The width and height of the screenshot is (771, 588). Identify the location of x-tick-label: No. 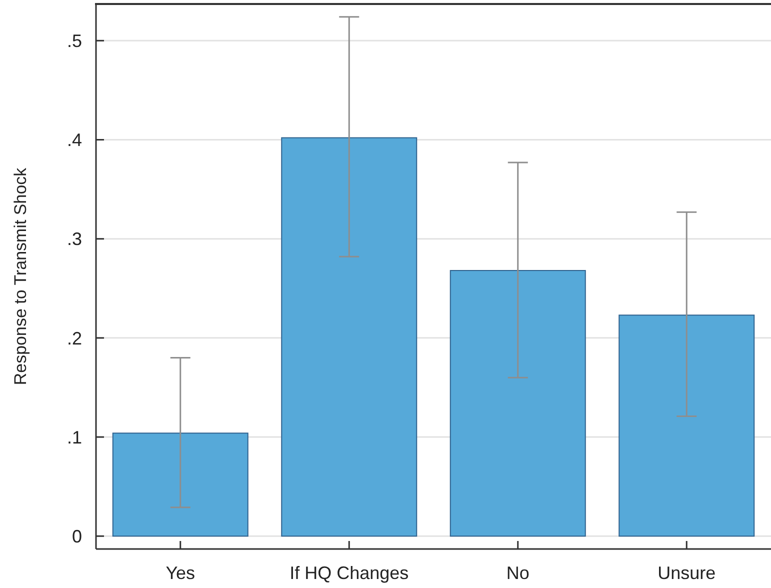
(518, 572).